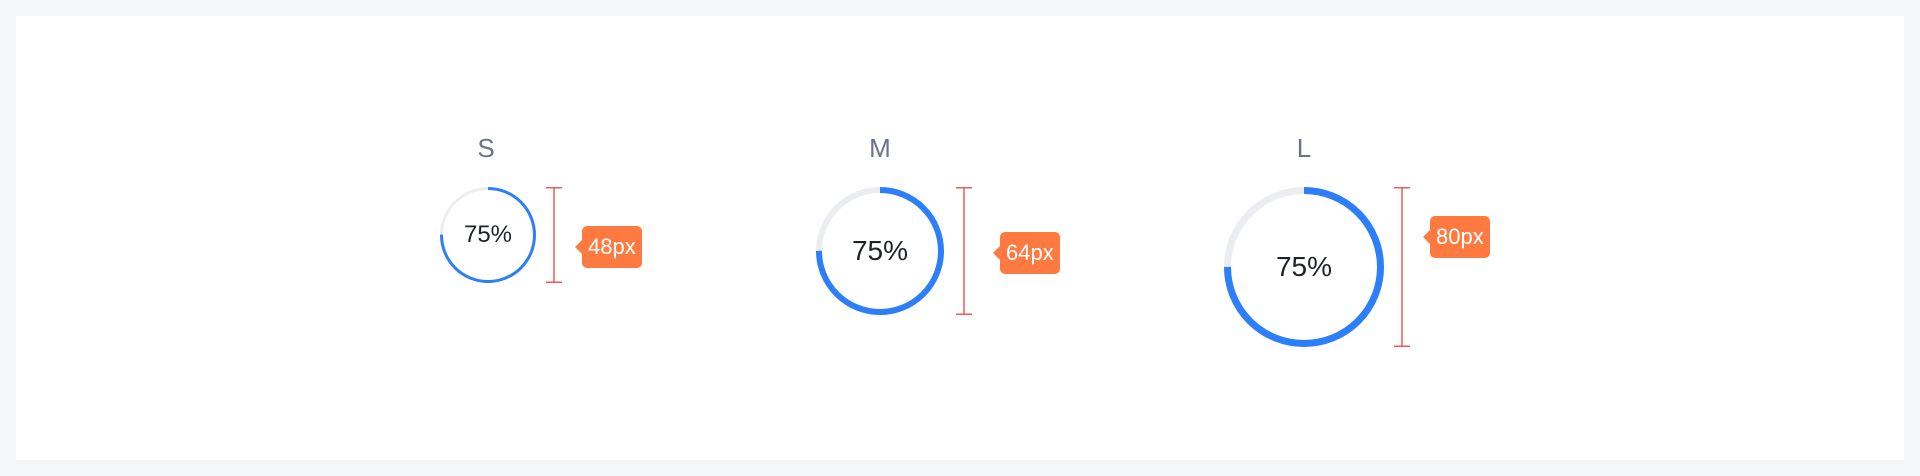 Image resolution: width=1920 pixels, height=476 pixels. Describe the element at coordinates (1402, 267) in the screenshot. I see `dimension-line-l-svg` at that location.